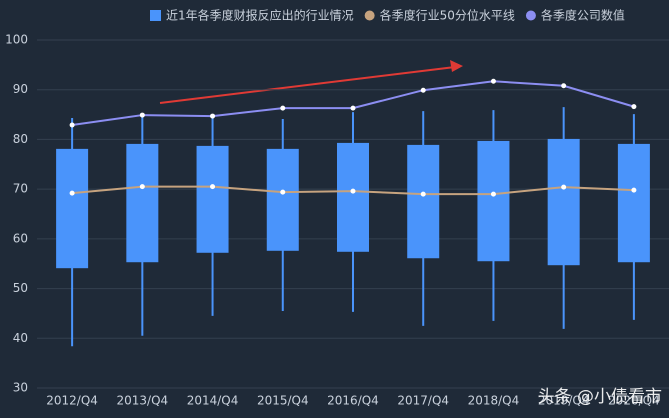 The height and width of the screenshot is (418, 669). What do you see at coordinates (20, 189) in the screenshot?
I see `y-tick-label: 70` at bounding box center [20, 189].